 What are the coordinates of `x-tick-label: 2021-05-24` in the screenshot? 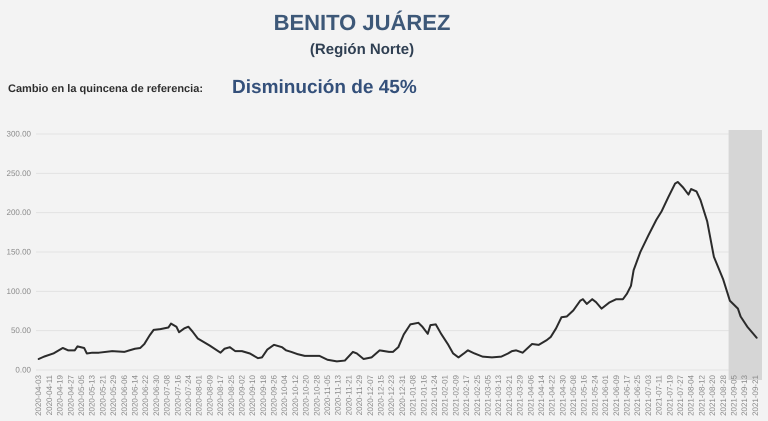 It's located at (595, 395).